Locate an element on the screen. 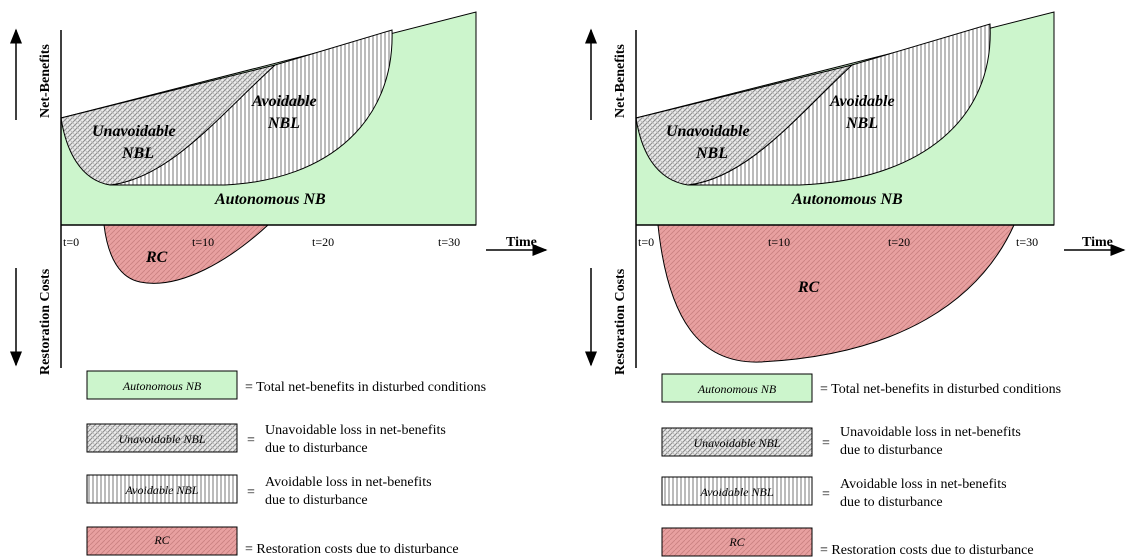 The height and width of the screenshot is (560, 1136). left-legend-box-autonomous-text: Autonomous NB is located at coordinates (162, 386).